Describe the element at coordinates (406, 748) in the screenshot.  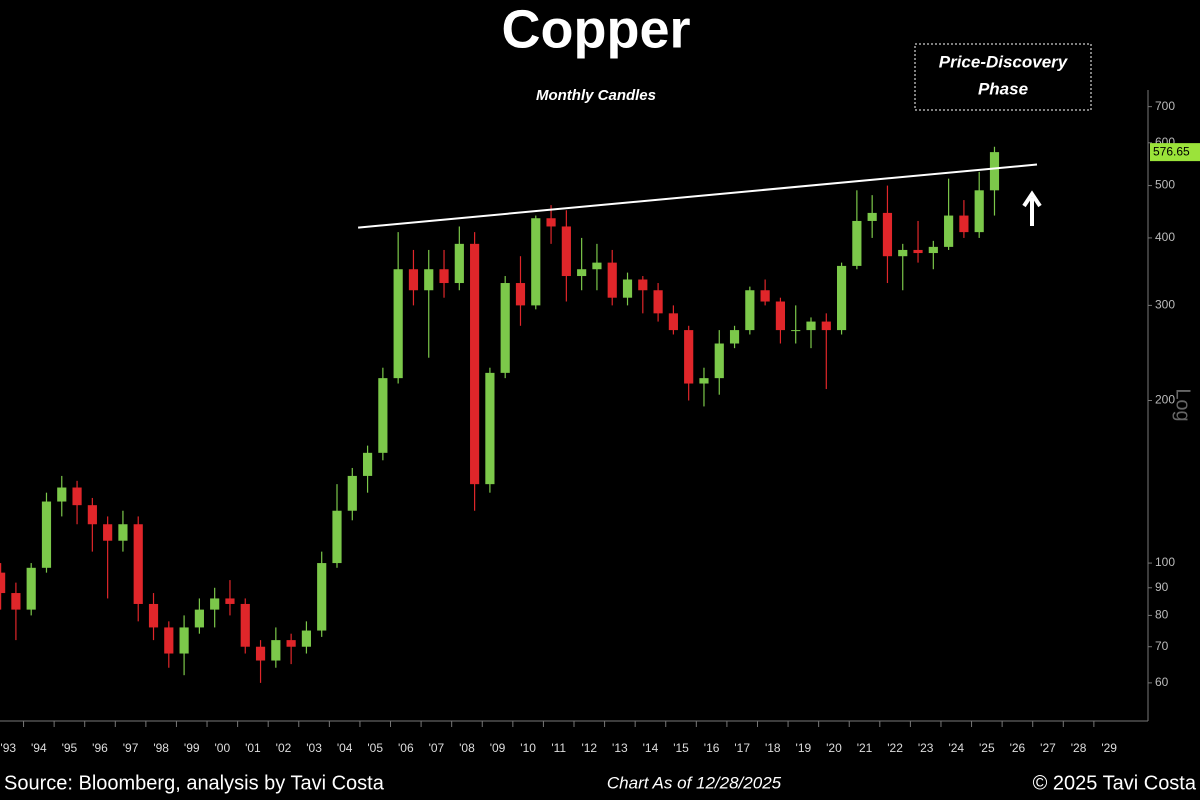
I see `x-tick-label: '06` at that location.